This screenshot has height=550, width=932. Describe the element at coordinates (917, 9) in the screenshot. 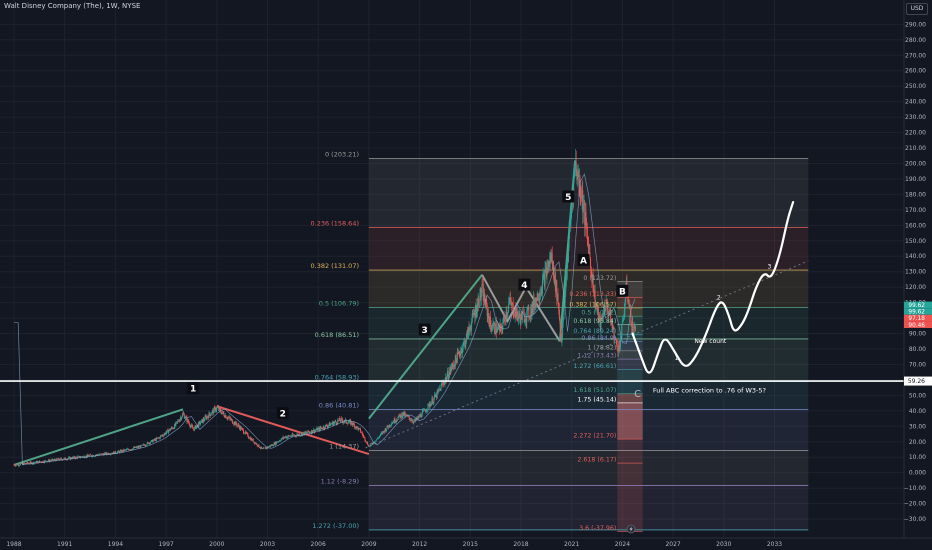

I see `currency-badge: USD` at that location.